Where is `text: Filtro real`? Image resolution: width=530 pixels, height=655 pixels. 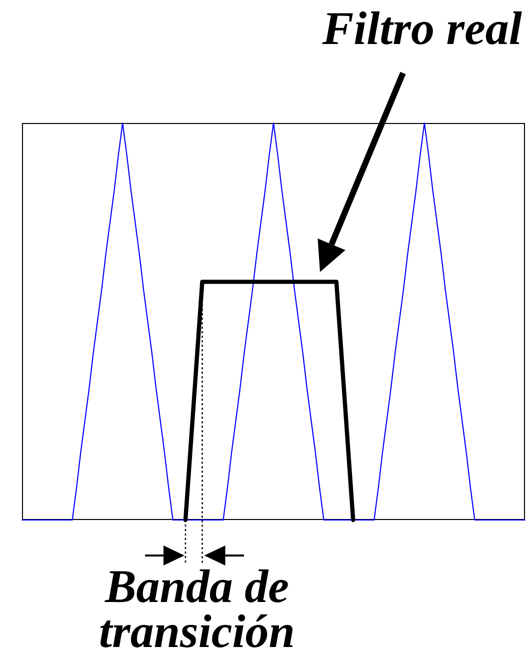
text: Filtro real is located at coordinates (422, 29).